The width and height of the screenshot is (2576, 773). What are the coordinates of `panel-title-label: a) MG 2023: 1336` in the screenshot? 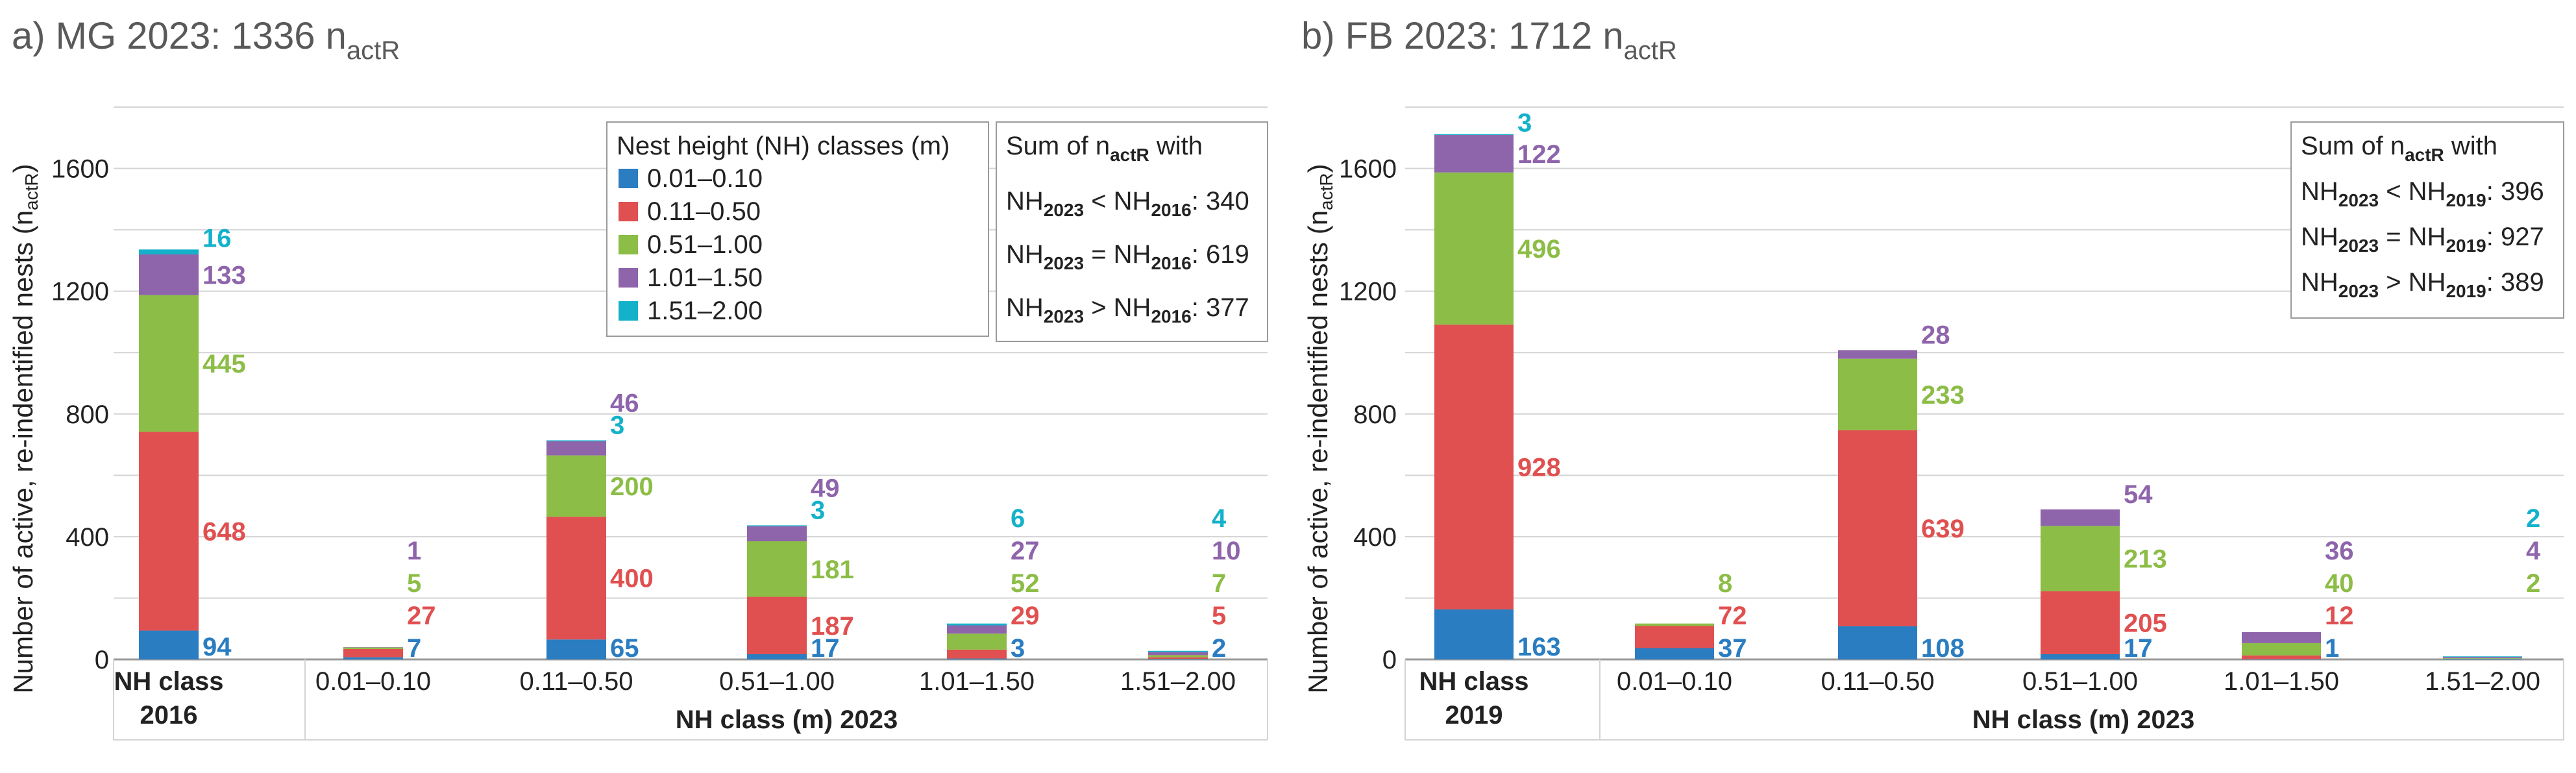 It's located at (169, 36).